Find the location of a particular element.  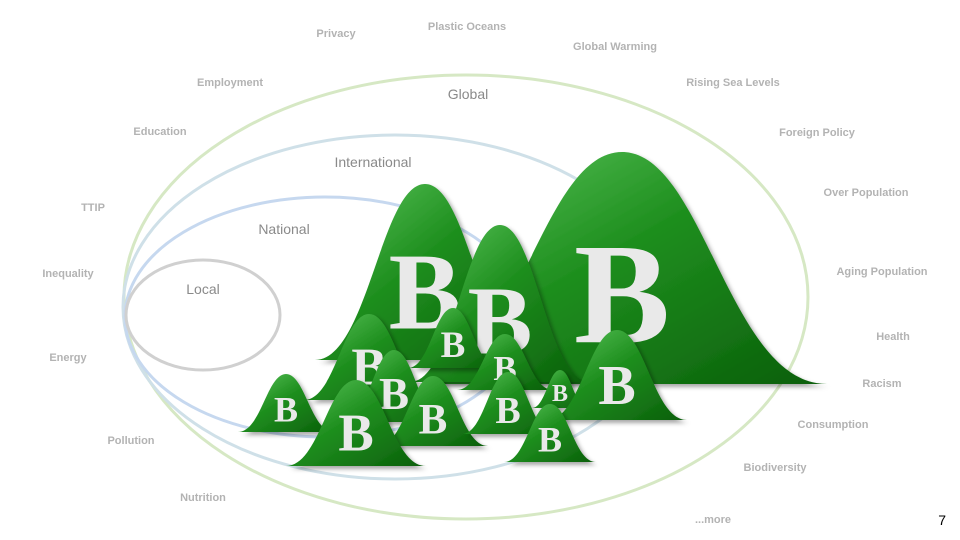

issue-health: Health is located at coordinates (893, 337).